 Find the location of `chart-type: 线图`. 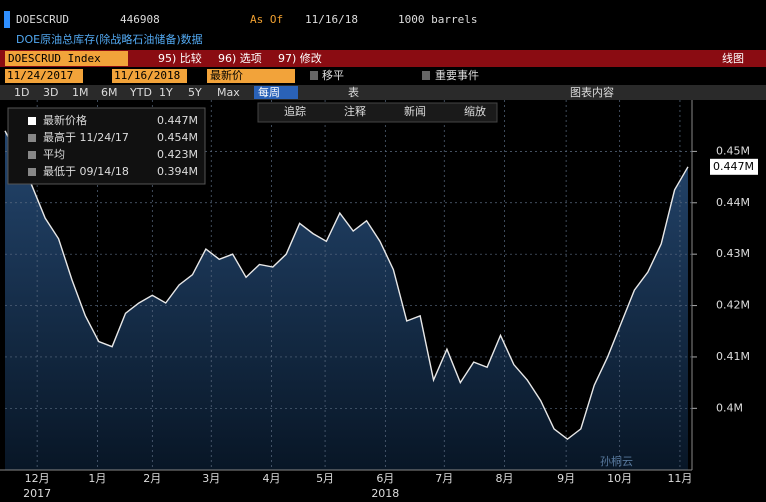

chart-type: 线图 is located at coordinates (733, 58).